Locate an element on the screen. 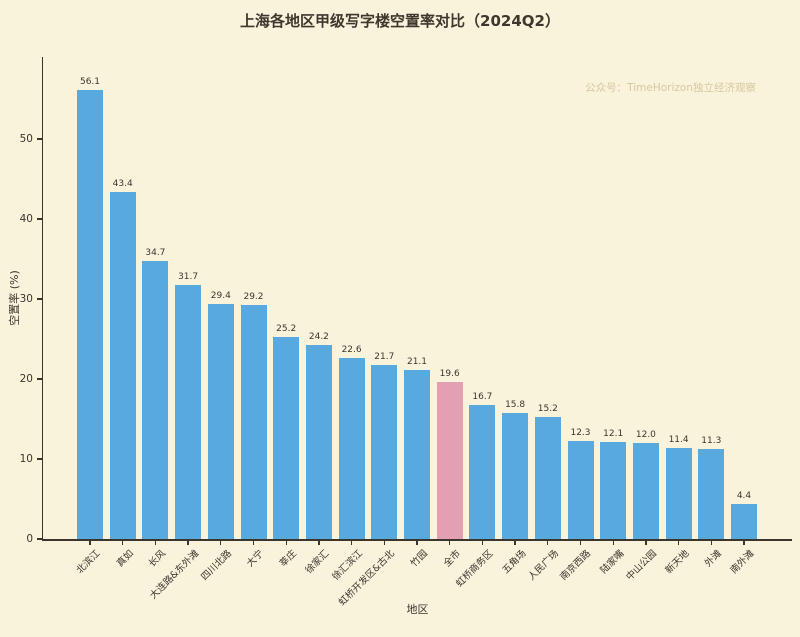 The height and width of the screenshot is (637, 800). x-tick-label: 外滩 is located at coordinates (713, 559).